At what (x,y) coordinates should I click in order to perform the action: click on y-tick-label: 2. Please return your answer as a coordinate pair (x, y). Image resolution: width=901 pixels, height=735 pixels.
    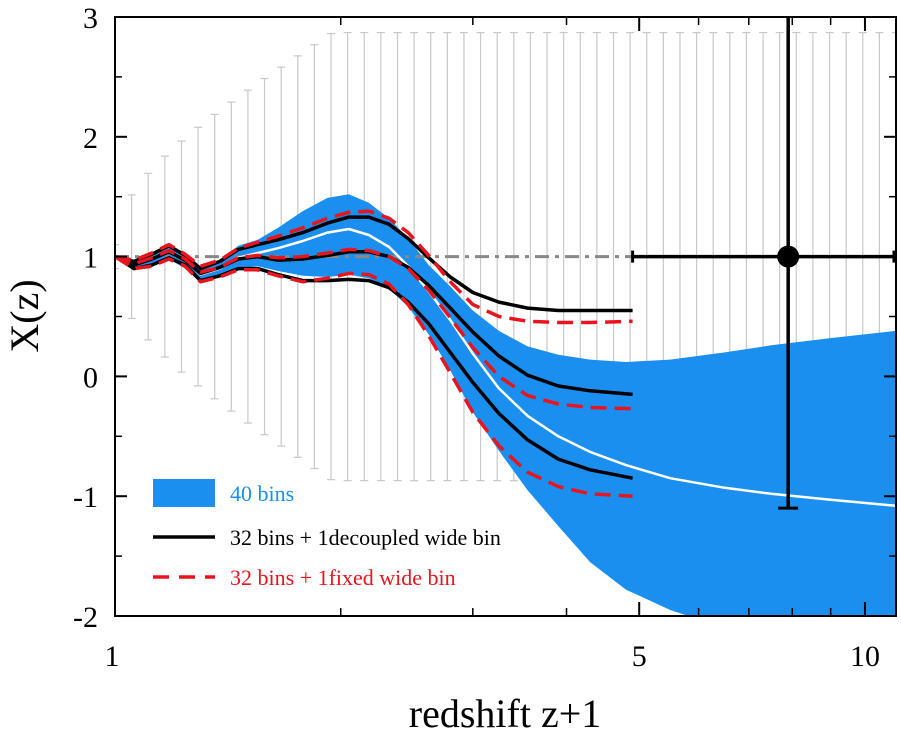
    Looking at the image, I should click on (90, 138).